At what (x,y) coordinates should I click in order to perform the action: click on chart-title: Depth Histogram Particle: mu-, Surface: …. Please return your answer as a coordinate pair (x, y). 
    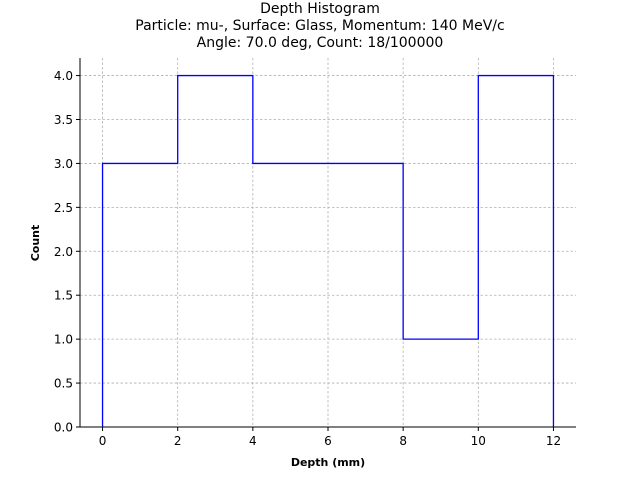
    Looking at the image, I should click on (320, 26).